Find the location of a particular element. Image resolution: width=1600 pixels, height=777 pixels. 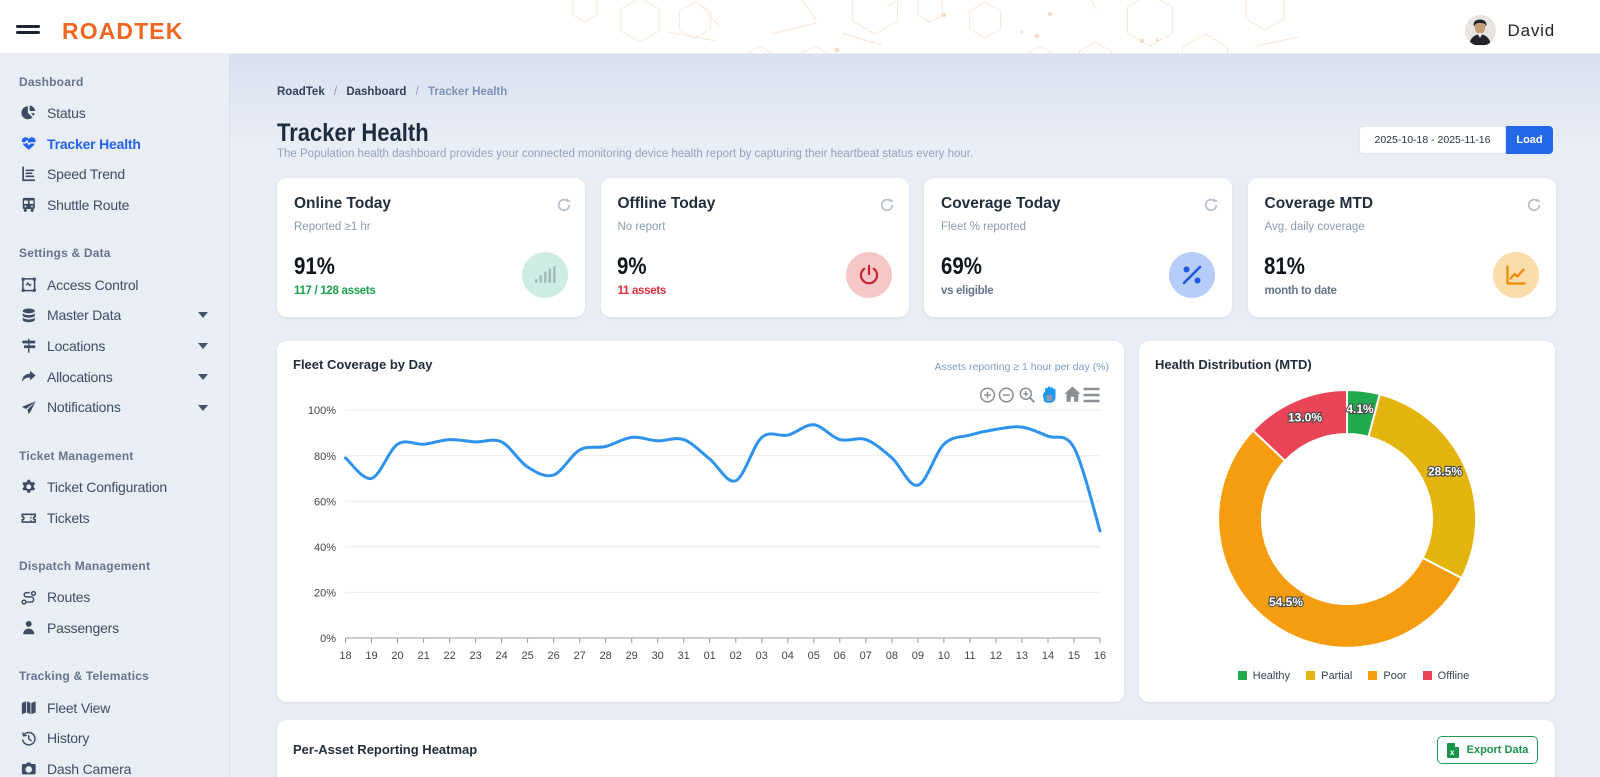

svg-text: 29 is located at coordinates (632, 656).